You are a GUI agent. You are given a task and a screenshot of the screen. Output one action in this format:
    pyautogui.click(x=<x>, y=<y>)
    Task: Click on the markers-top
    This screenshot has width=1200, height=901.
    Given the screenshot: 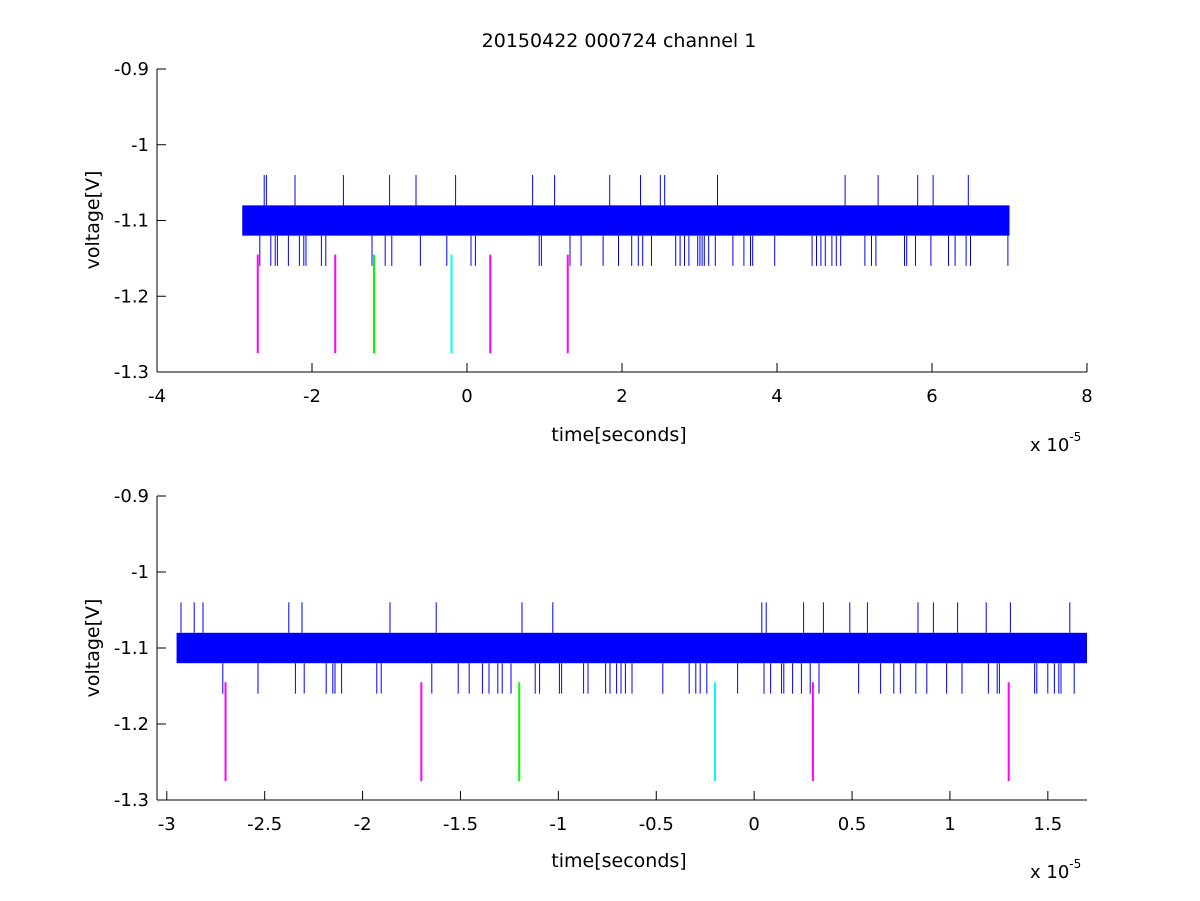 What is the action you would take?
    pyautogui.click(x=412, y=304)
    